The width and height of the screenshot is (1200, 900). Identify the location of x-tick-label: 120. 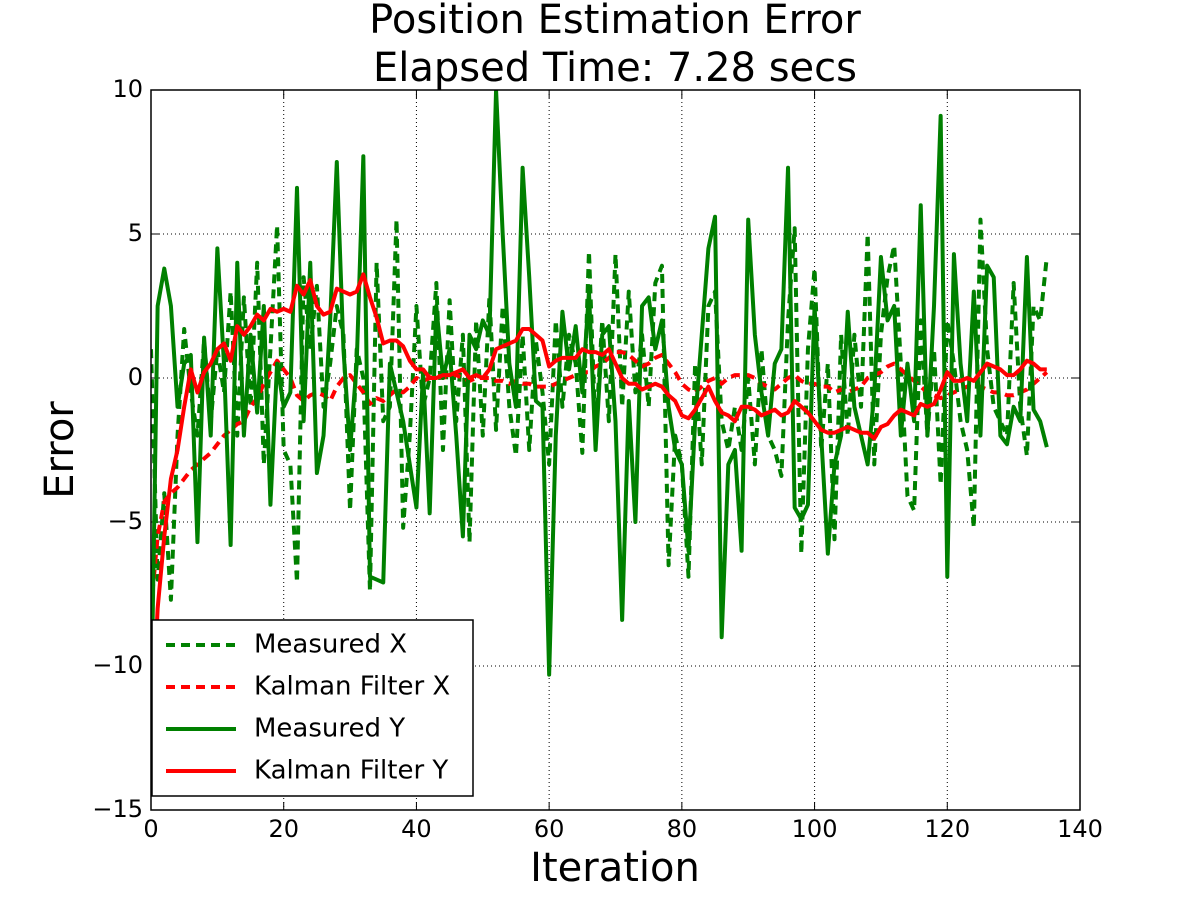
(947, 829).